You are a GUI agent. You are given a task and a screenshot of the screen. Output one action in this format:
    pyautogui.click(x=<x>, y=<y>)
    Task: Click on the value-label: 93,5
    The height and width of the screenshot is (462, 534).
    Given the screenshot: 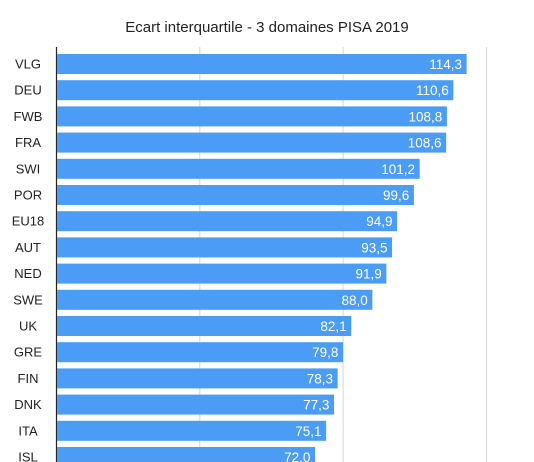 What is the action you would take?
    pyautogui.click(x=374, y=247)
    